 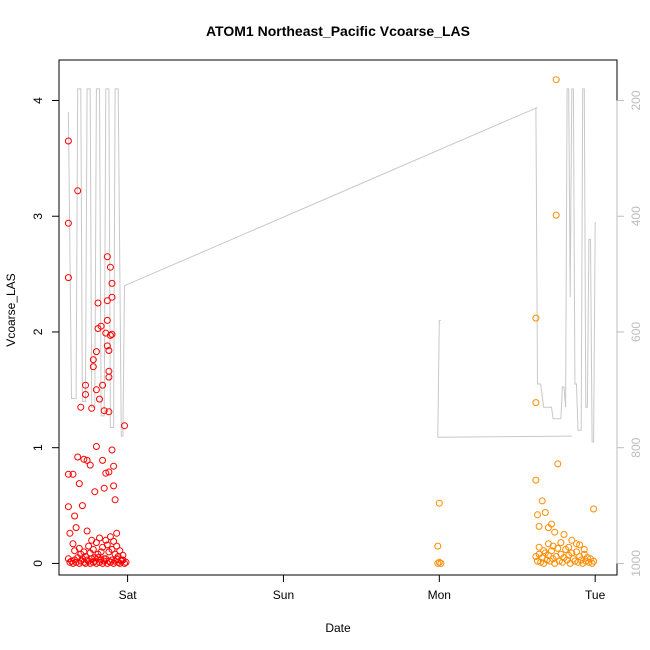 I want to click on y-tick-label: 0, so click(x=38, y=563).